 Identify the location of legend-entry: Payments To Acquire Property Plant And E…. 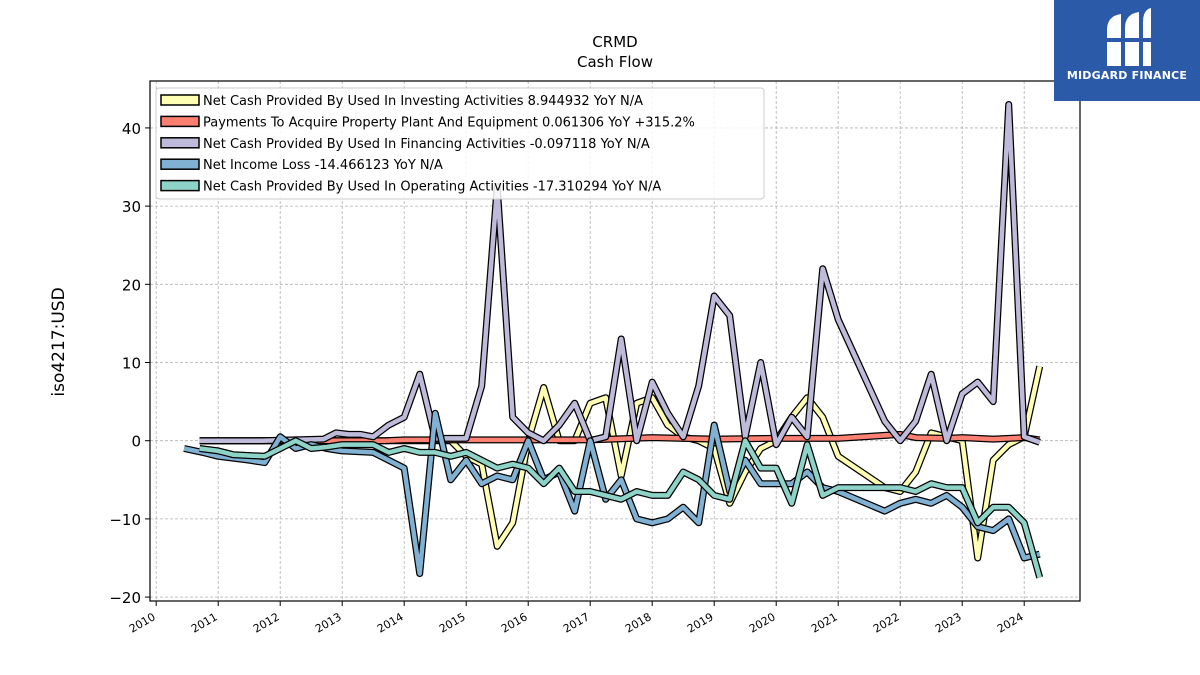
(449, 122).